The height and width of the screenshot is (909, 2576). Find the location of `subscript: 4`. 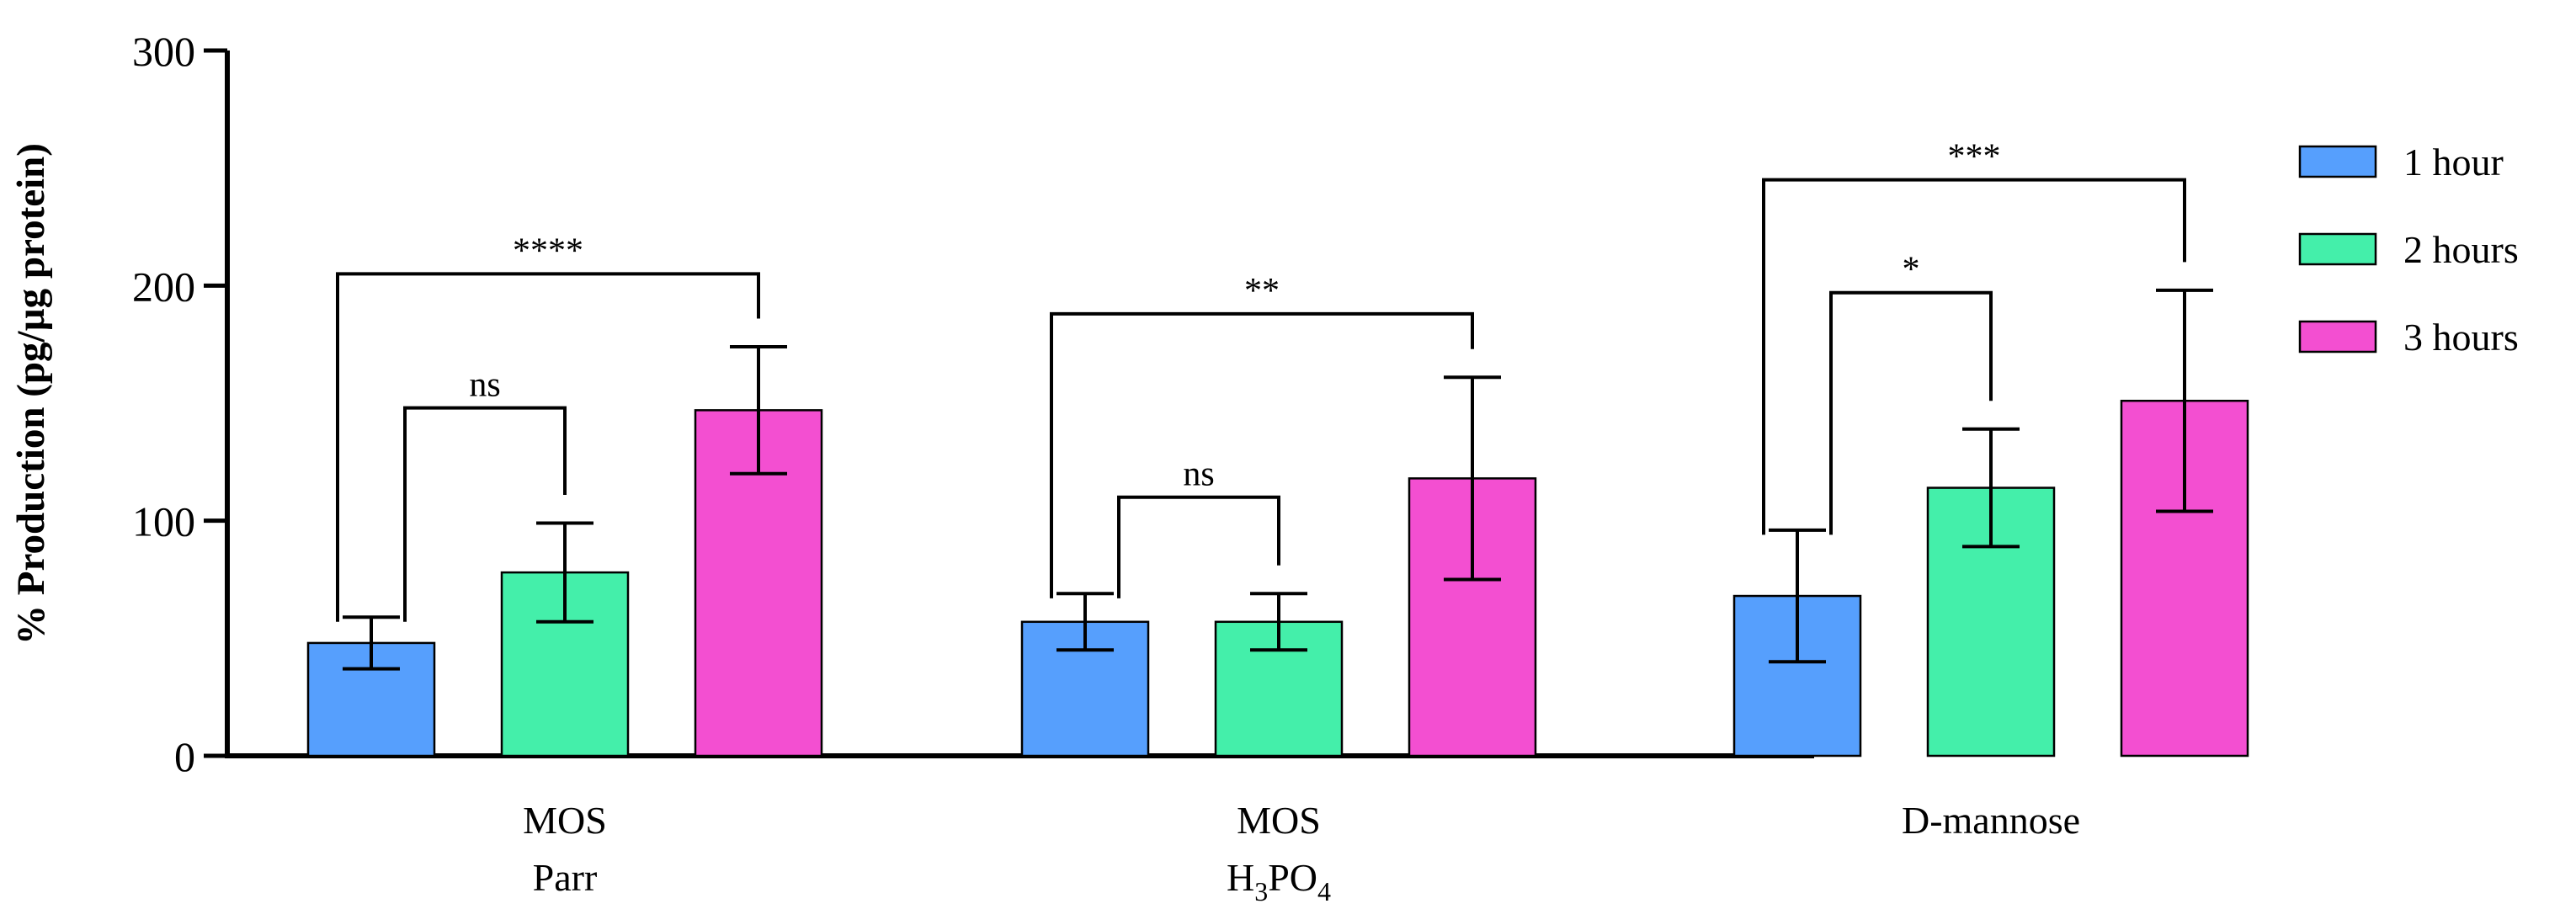

subscript: 4 is located at coordinates (1324, 891).